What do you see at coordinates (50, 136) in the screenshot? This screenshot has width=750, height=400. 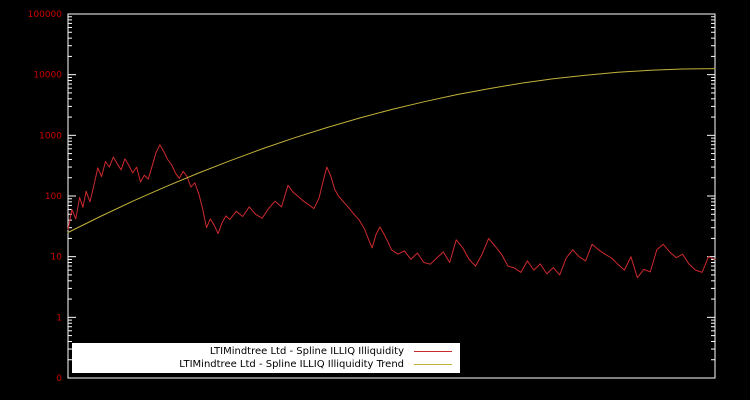 I see `svg-text: 1000` at bounding box center [50, 136].